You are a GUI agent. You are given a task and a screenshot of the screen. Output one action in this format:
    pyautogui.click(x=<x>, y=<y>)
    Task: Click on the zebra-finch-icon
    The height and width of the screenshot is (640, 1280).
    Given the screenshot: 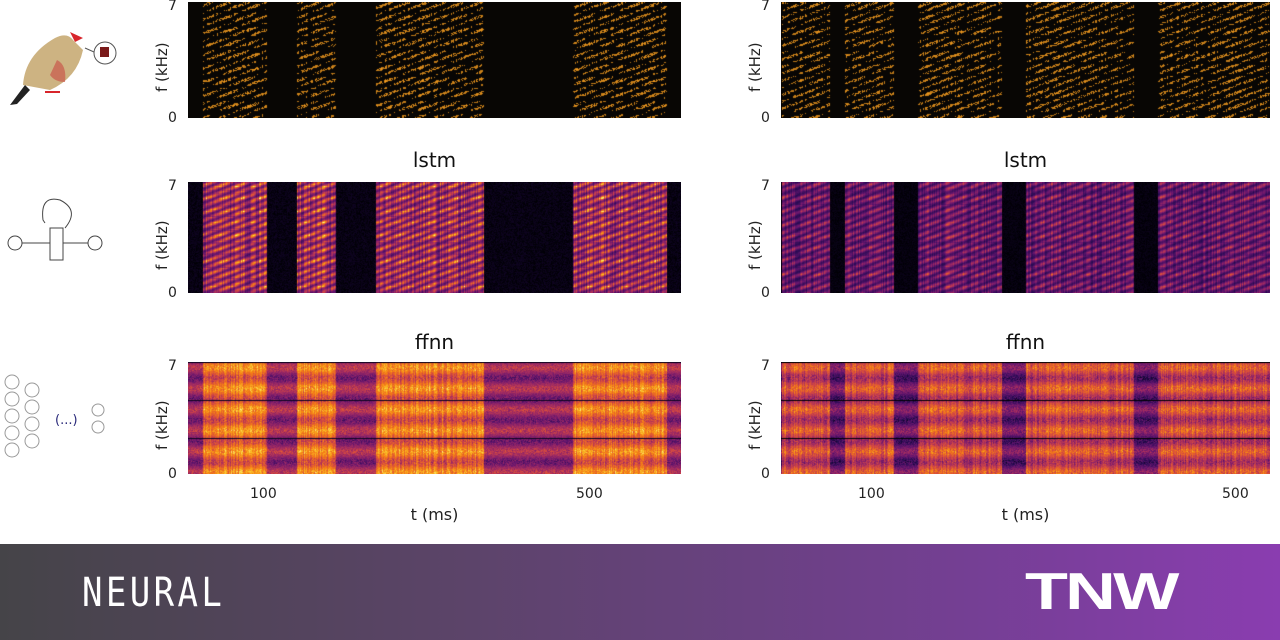 What is the action you would take?
    pyautogui.click(x=63, y=68)
    